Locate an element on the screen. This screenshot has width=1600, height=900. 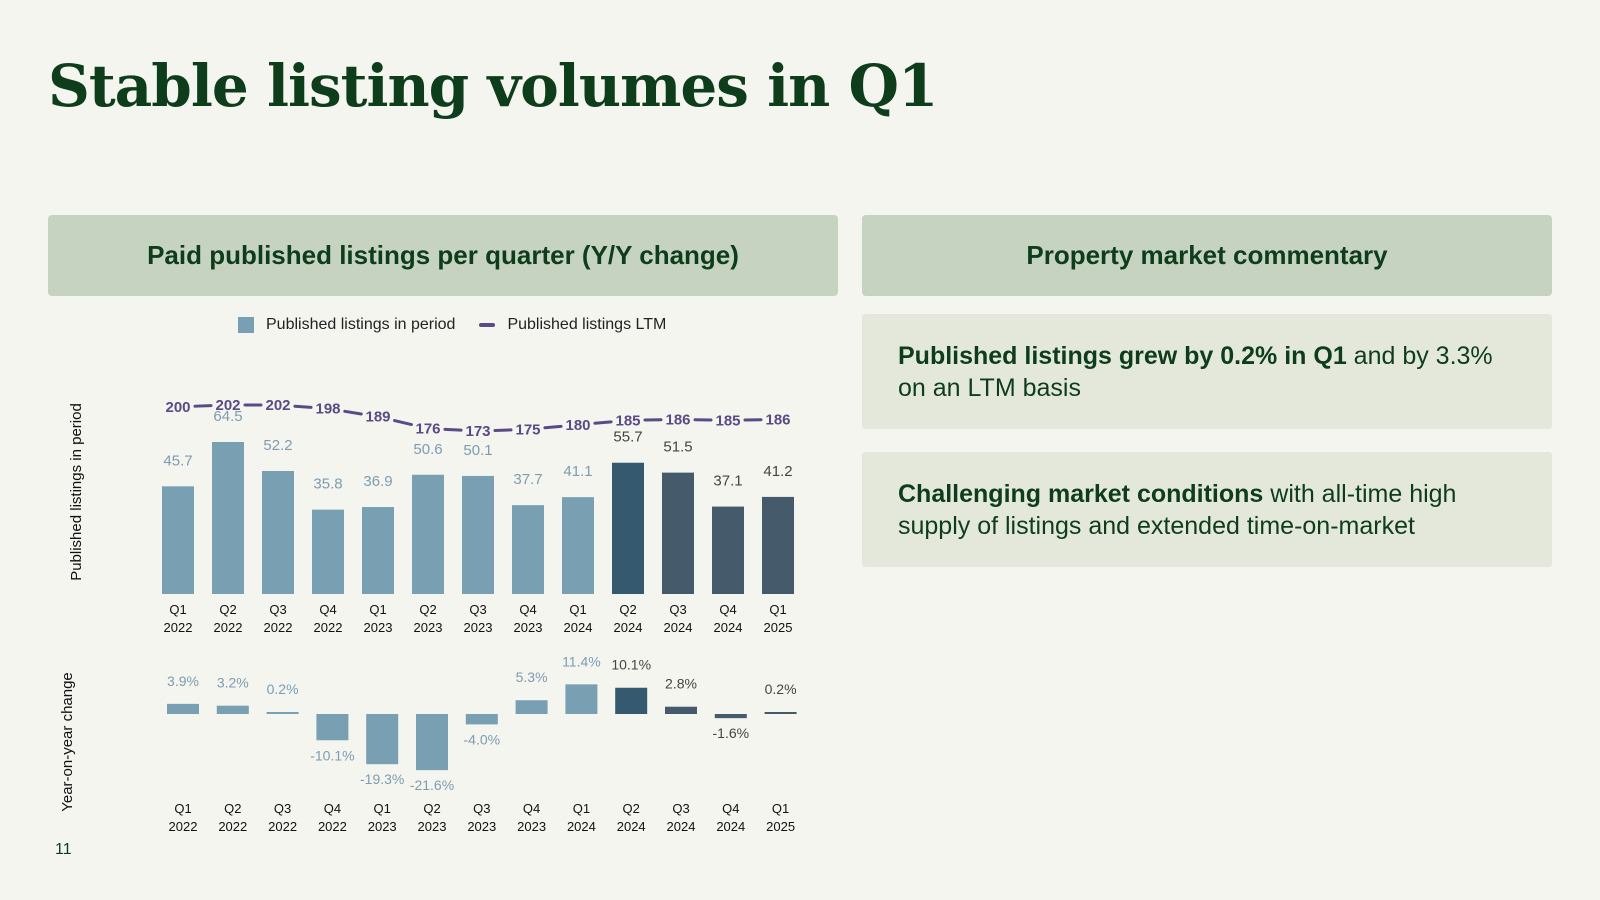
top-tick-quarter-12: Q1 is located at coordinates (777, 609).